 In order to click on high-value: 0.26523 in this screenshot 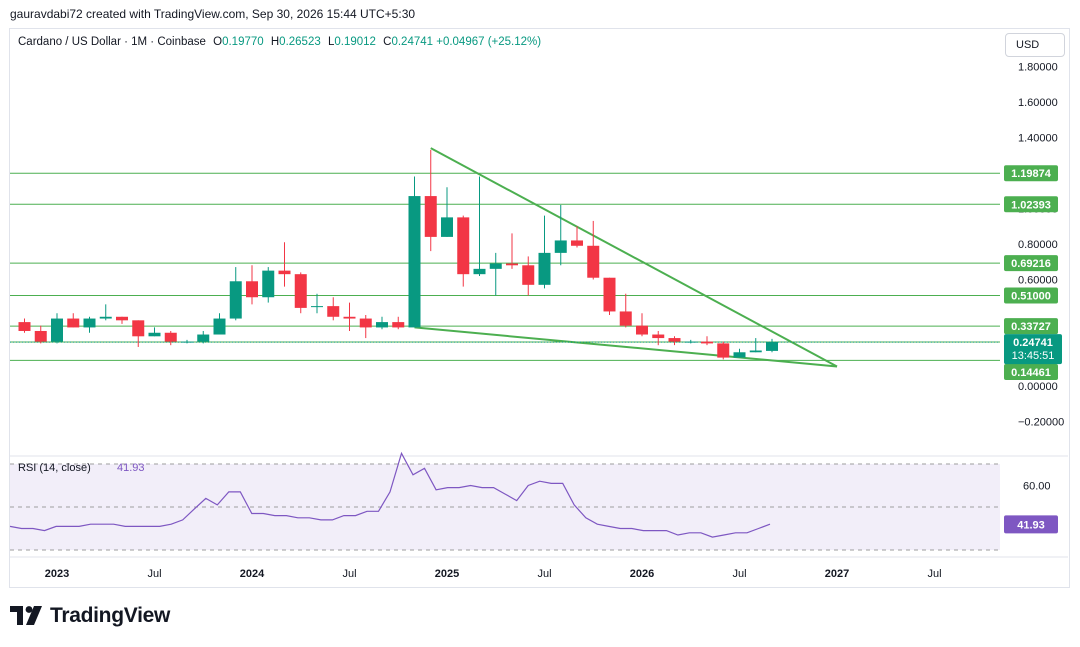, I will do `click(300, 42)`.